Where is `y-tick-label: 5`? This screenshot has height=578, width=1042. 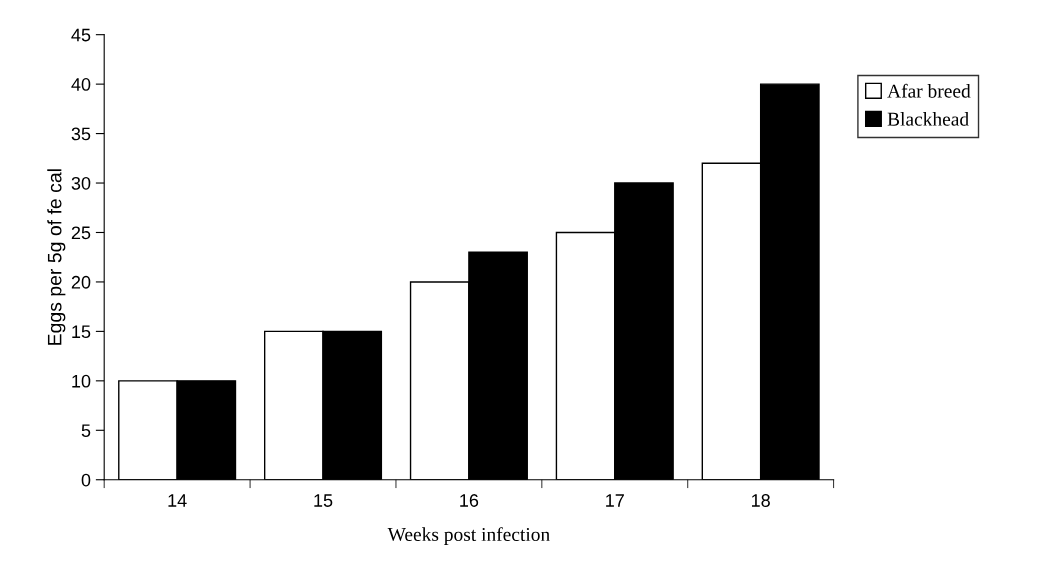
y-tick-label: 5 is located at coordinates (86, 431).